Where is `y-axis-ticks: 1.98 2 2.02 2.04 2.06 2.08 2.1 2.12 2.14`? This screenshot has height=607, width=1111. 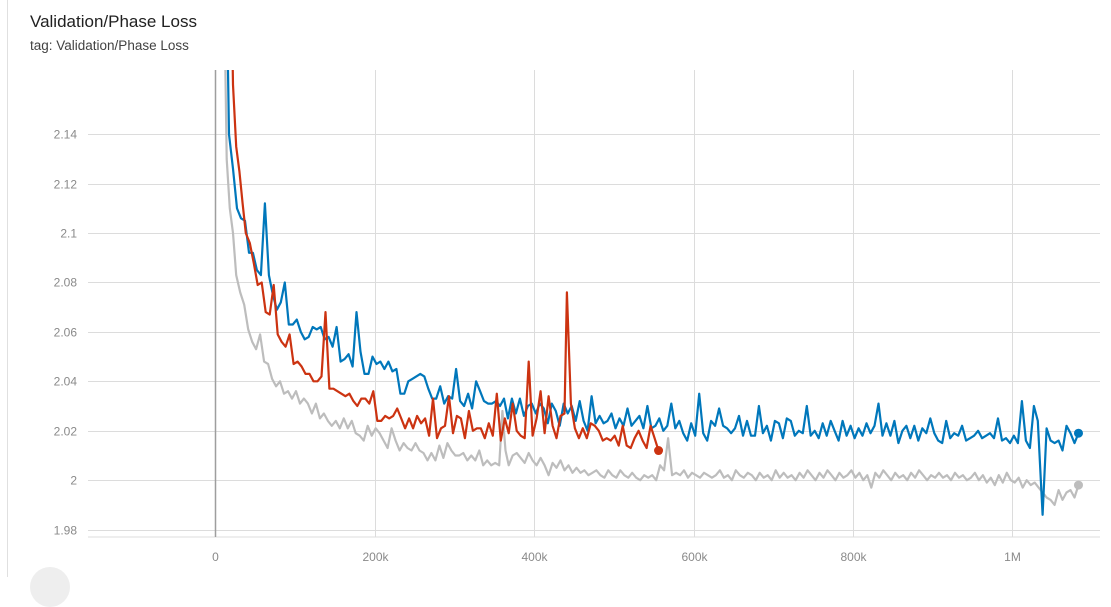
y-axis-ticks: 1.98 2 2.02 2.04 2.06 2.08 2.1 2.12 2.14 is located at coordinates (66, 333).